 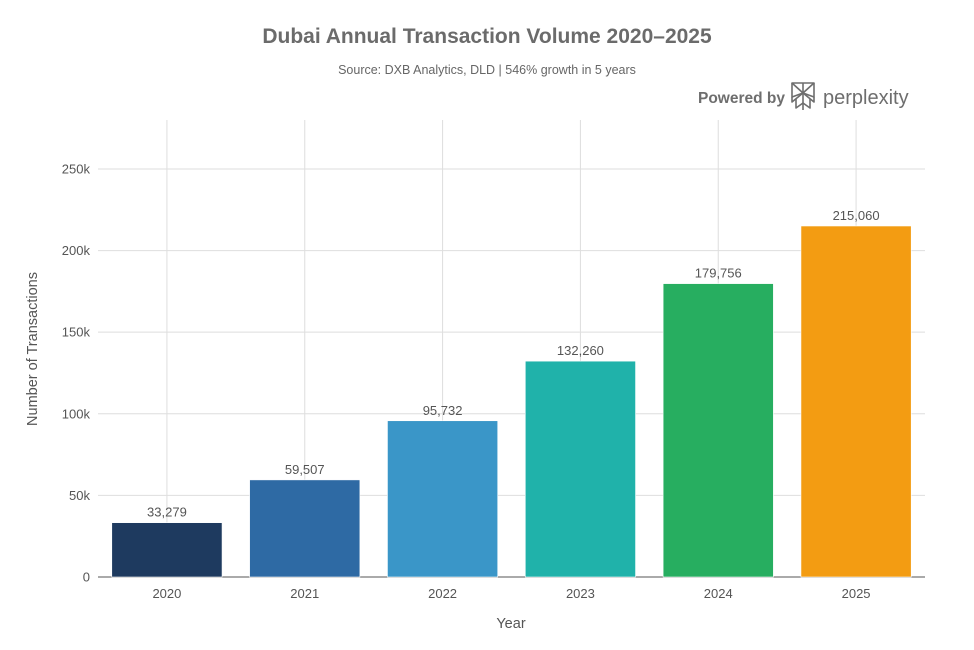 I want to click on y-tick-label: 150k, so click(x=76, y=332).